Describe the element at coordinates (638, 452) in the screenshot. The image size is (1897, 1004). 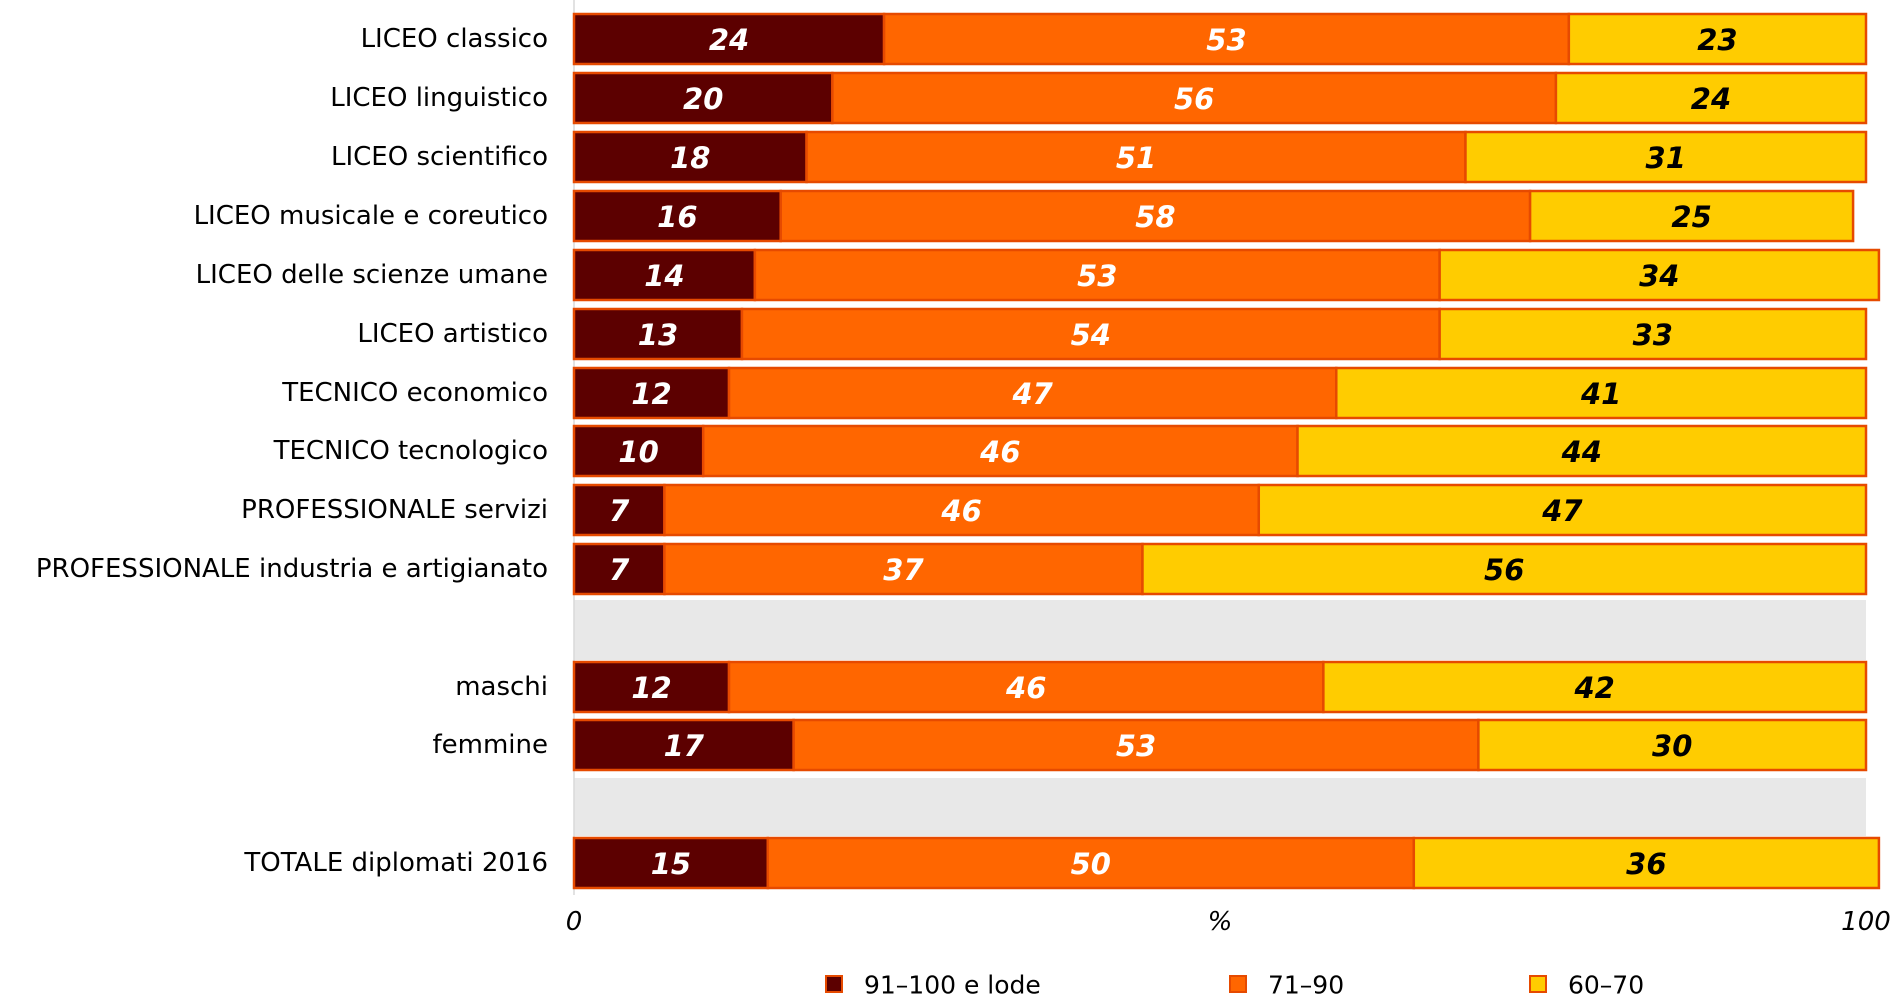
I see `data-label: 10` at that location.